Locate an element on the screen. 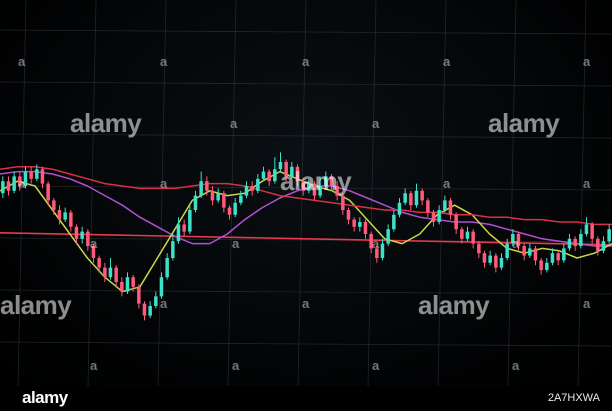 This screenshot has width=612, height=411. moving-average-line is located at coordinates (306, 196).